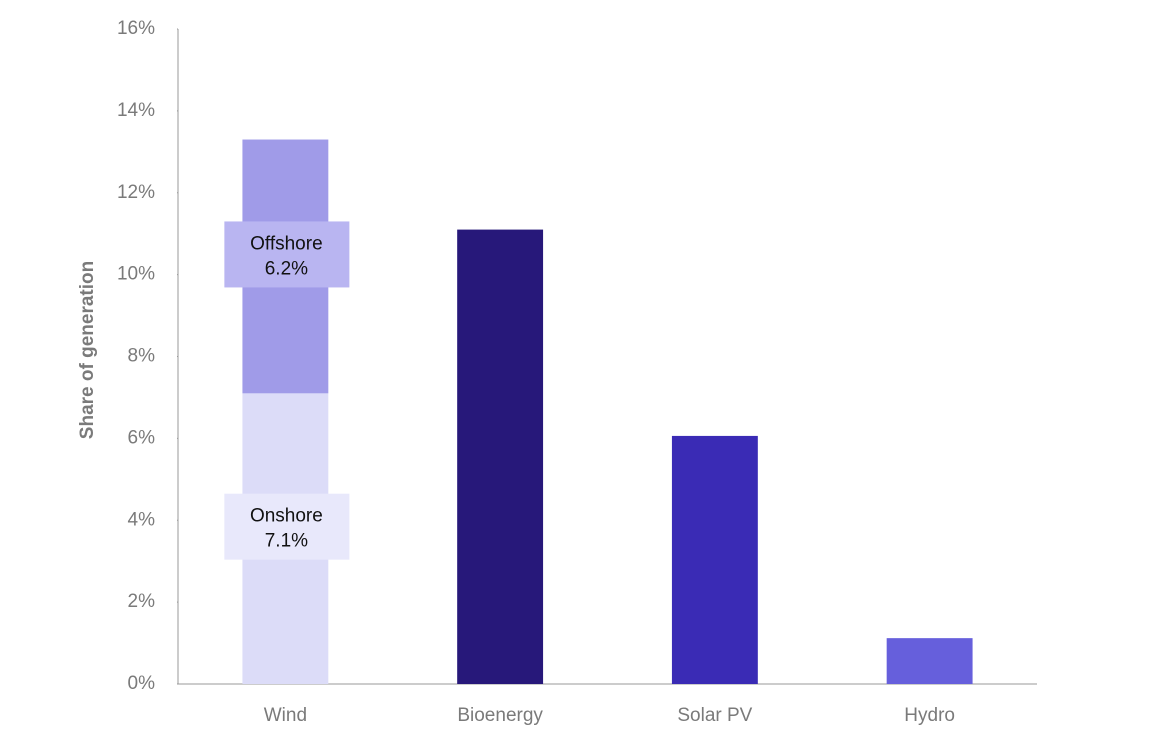  Describe the element at coordinates (142, 519) in the screenshot. I see `y-tick-label: 4%` at that location.